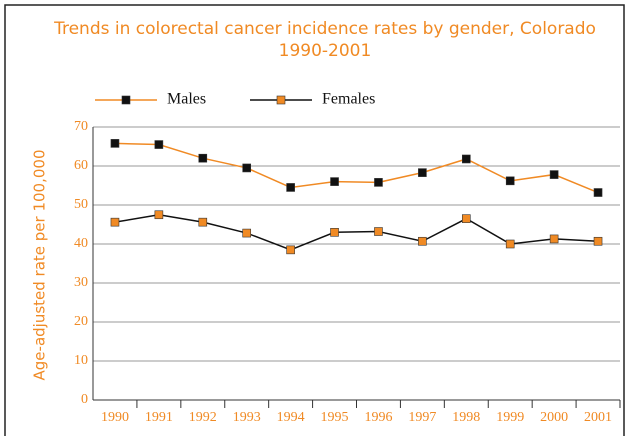  I want to click on x-tick-label: 2000, so click(554, 417).